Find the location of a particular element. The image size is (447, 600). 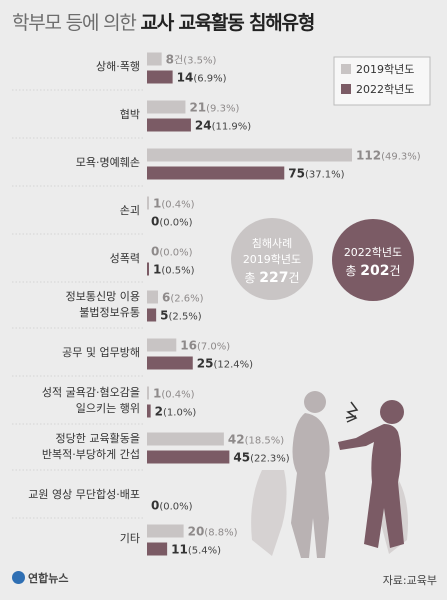

category-label-line: 정당한 교육활동을 is located at coordinates (98, 438).